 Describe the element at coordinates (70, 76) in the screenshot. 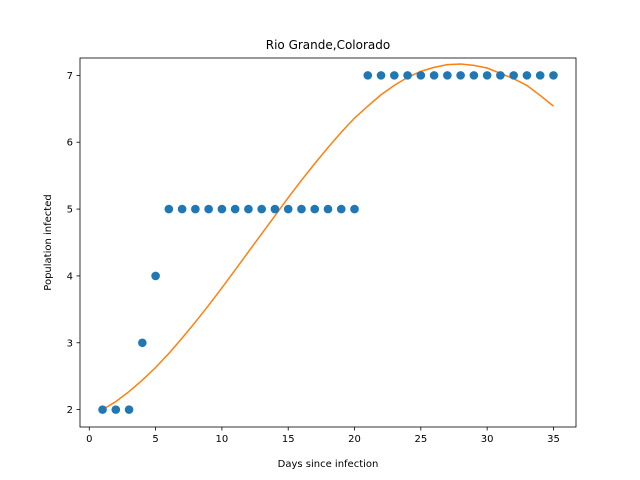

I see `y-tick-label: 7` at that location.